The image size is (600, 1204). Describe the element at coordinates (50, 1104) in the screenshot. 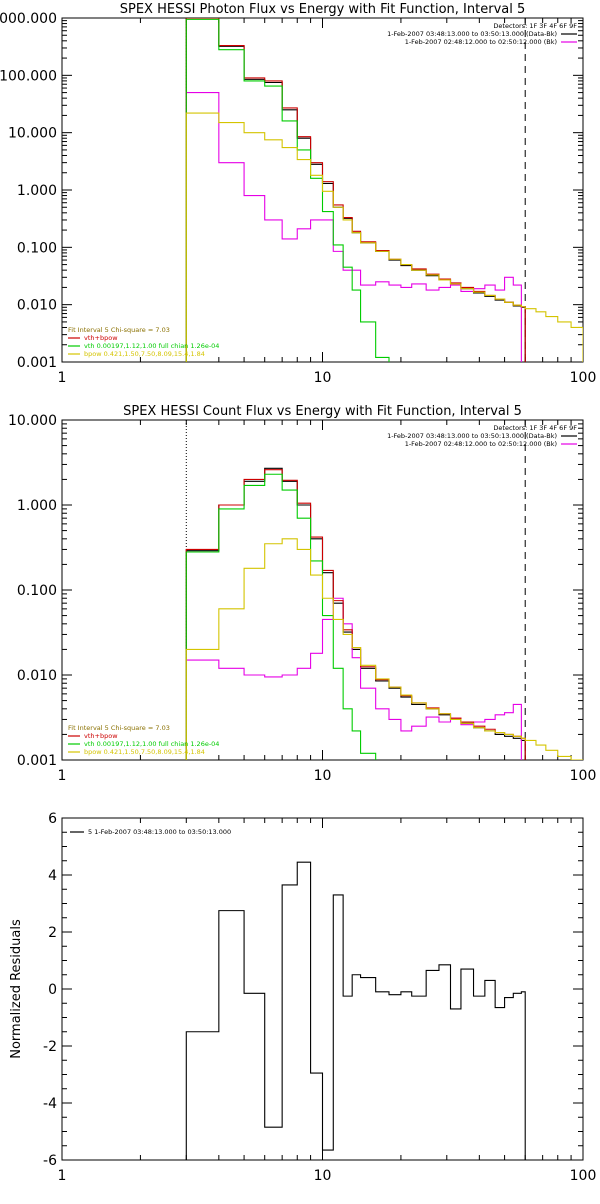

I see `y-tick-label: -4` at that location.